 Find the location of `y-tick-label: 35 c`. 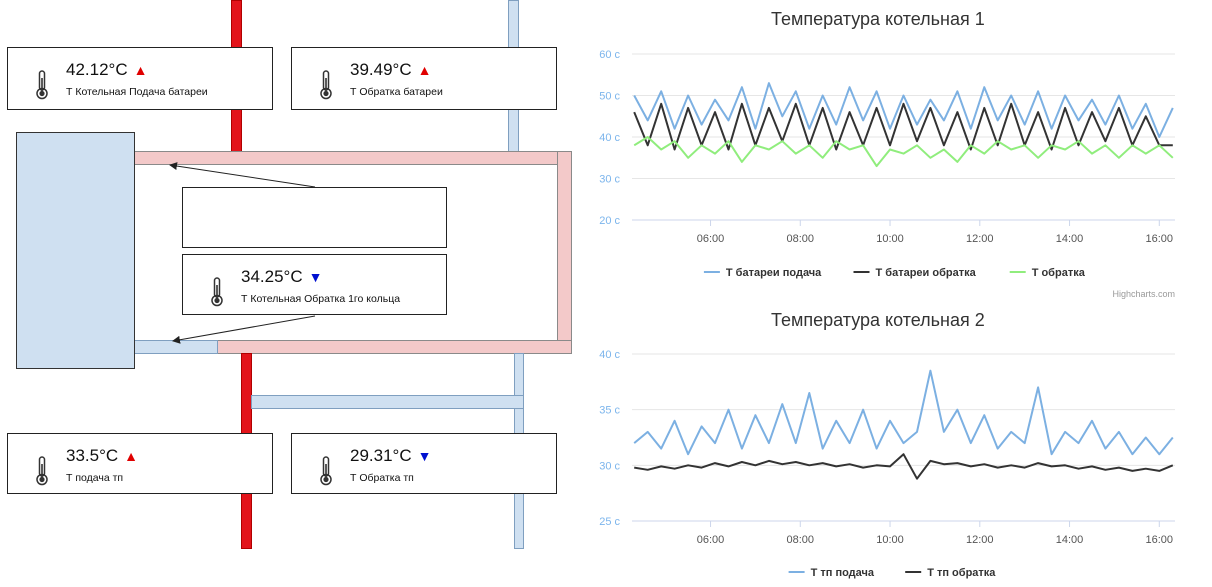

y-tick-label: 35 c is located at coordinates (609, 411).